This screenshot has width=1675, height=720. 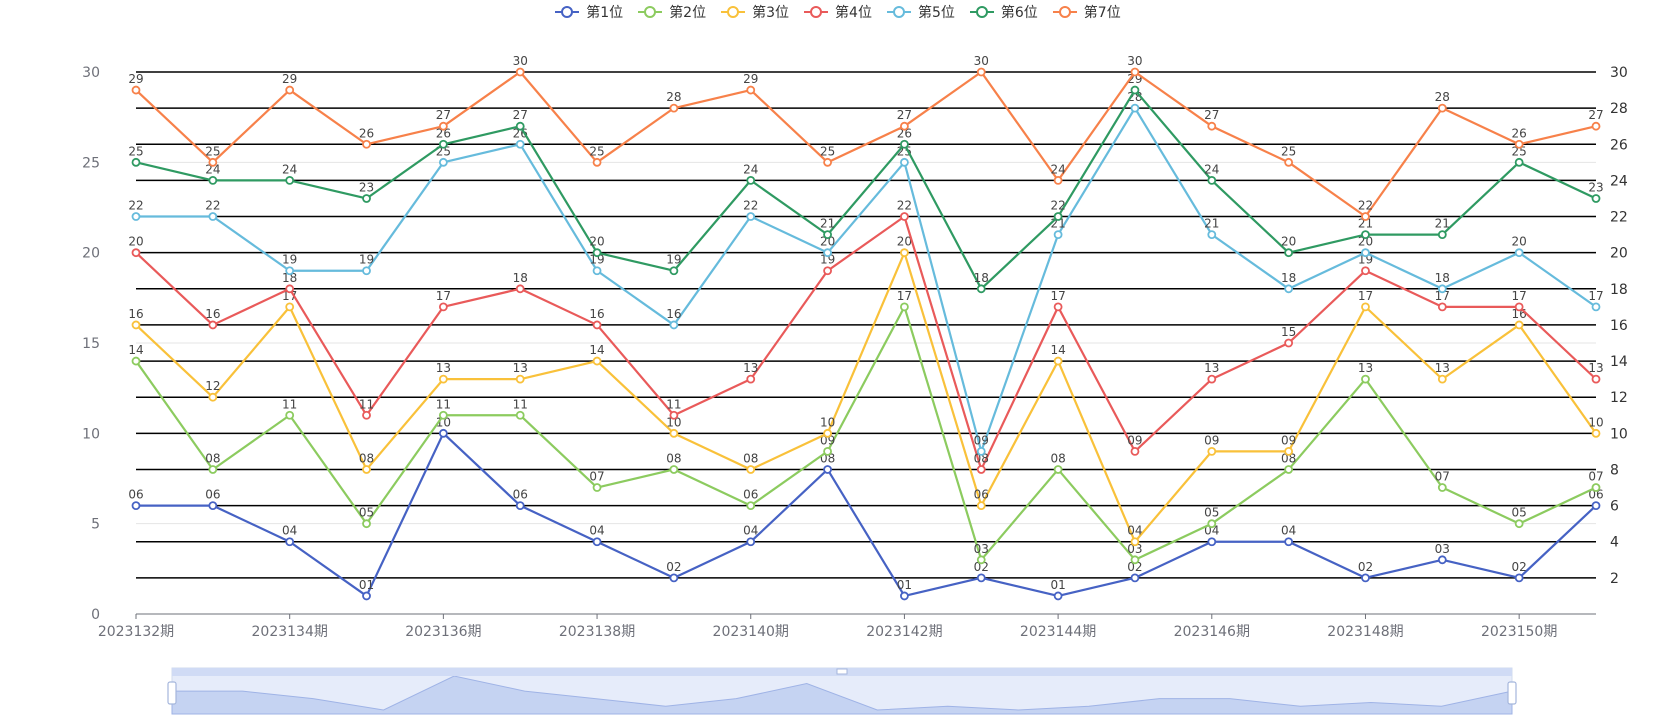 What do you see at coordinates (837, 12) in the screenshot?
I see `legend-item-4: 第4位` at bounding box center [837, 12].